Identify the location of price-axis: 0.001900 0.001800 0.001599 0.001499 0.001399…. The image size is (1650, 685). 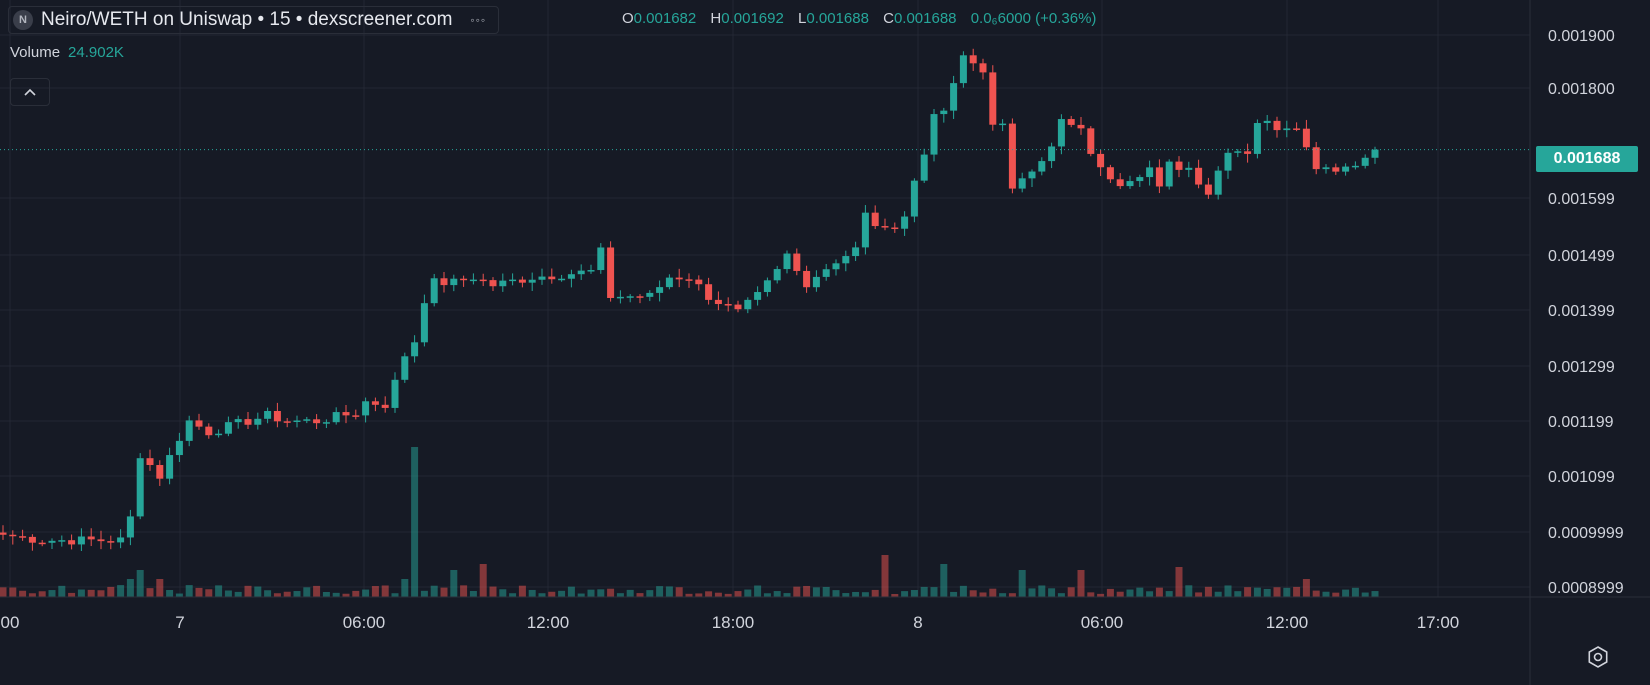
(1586, 312).